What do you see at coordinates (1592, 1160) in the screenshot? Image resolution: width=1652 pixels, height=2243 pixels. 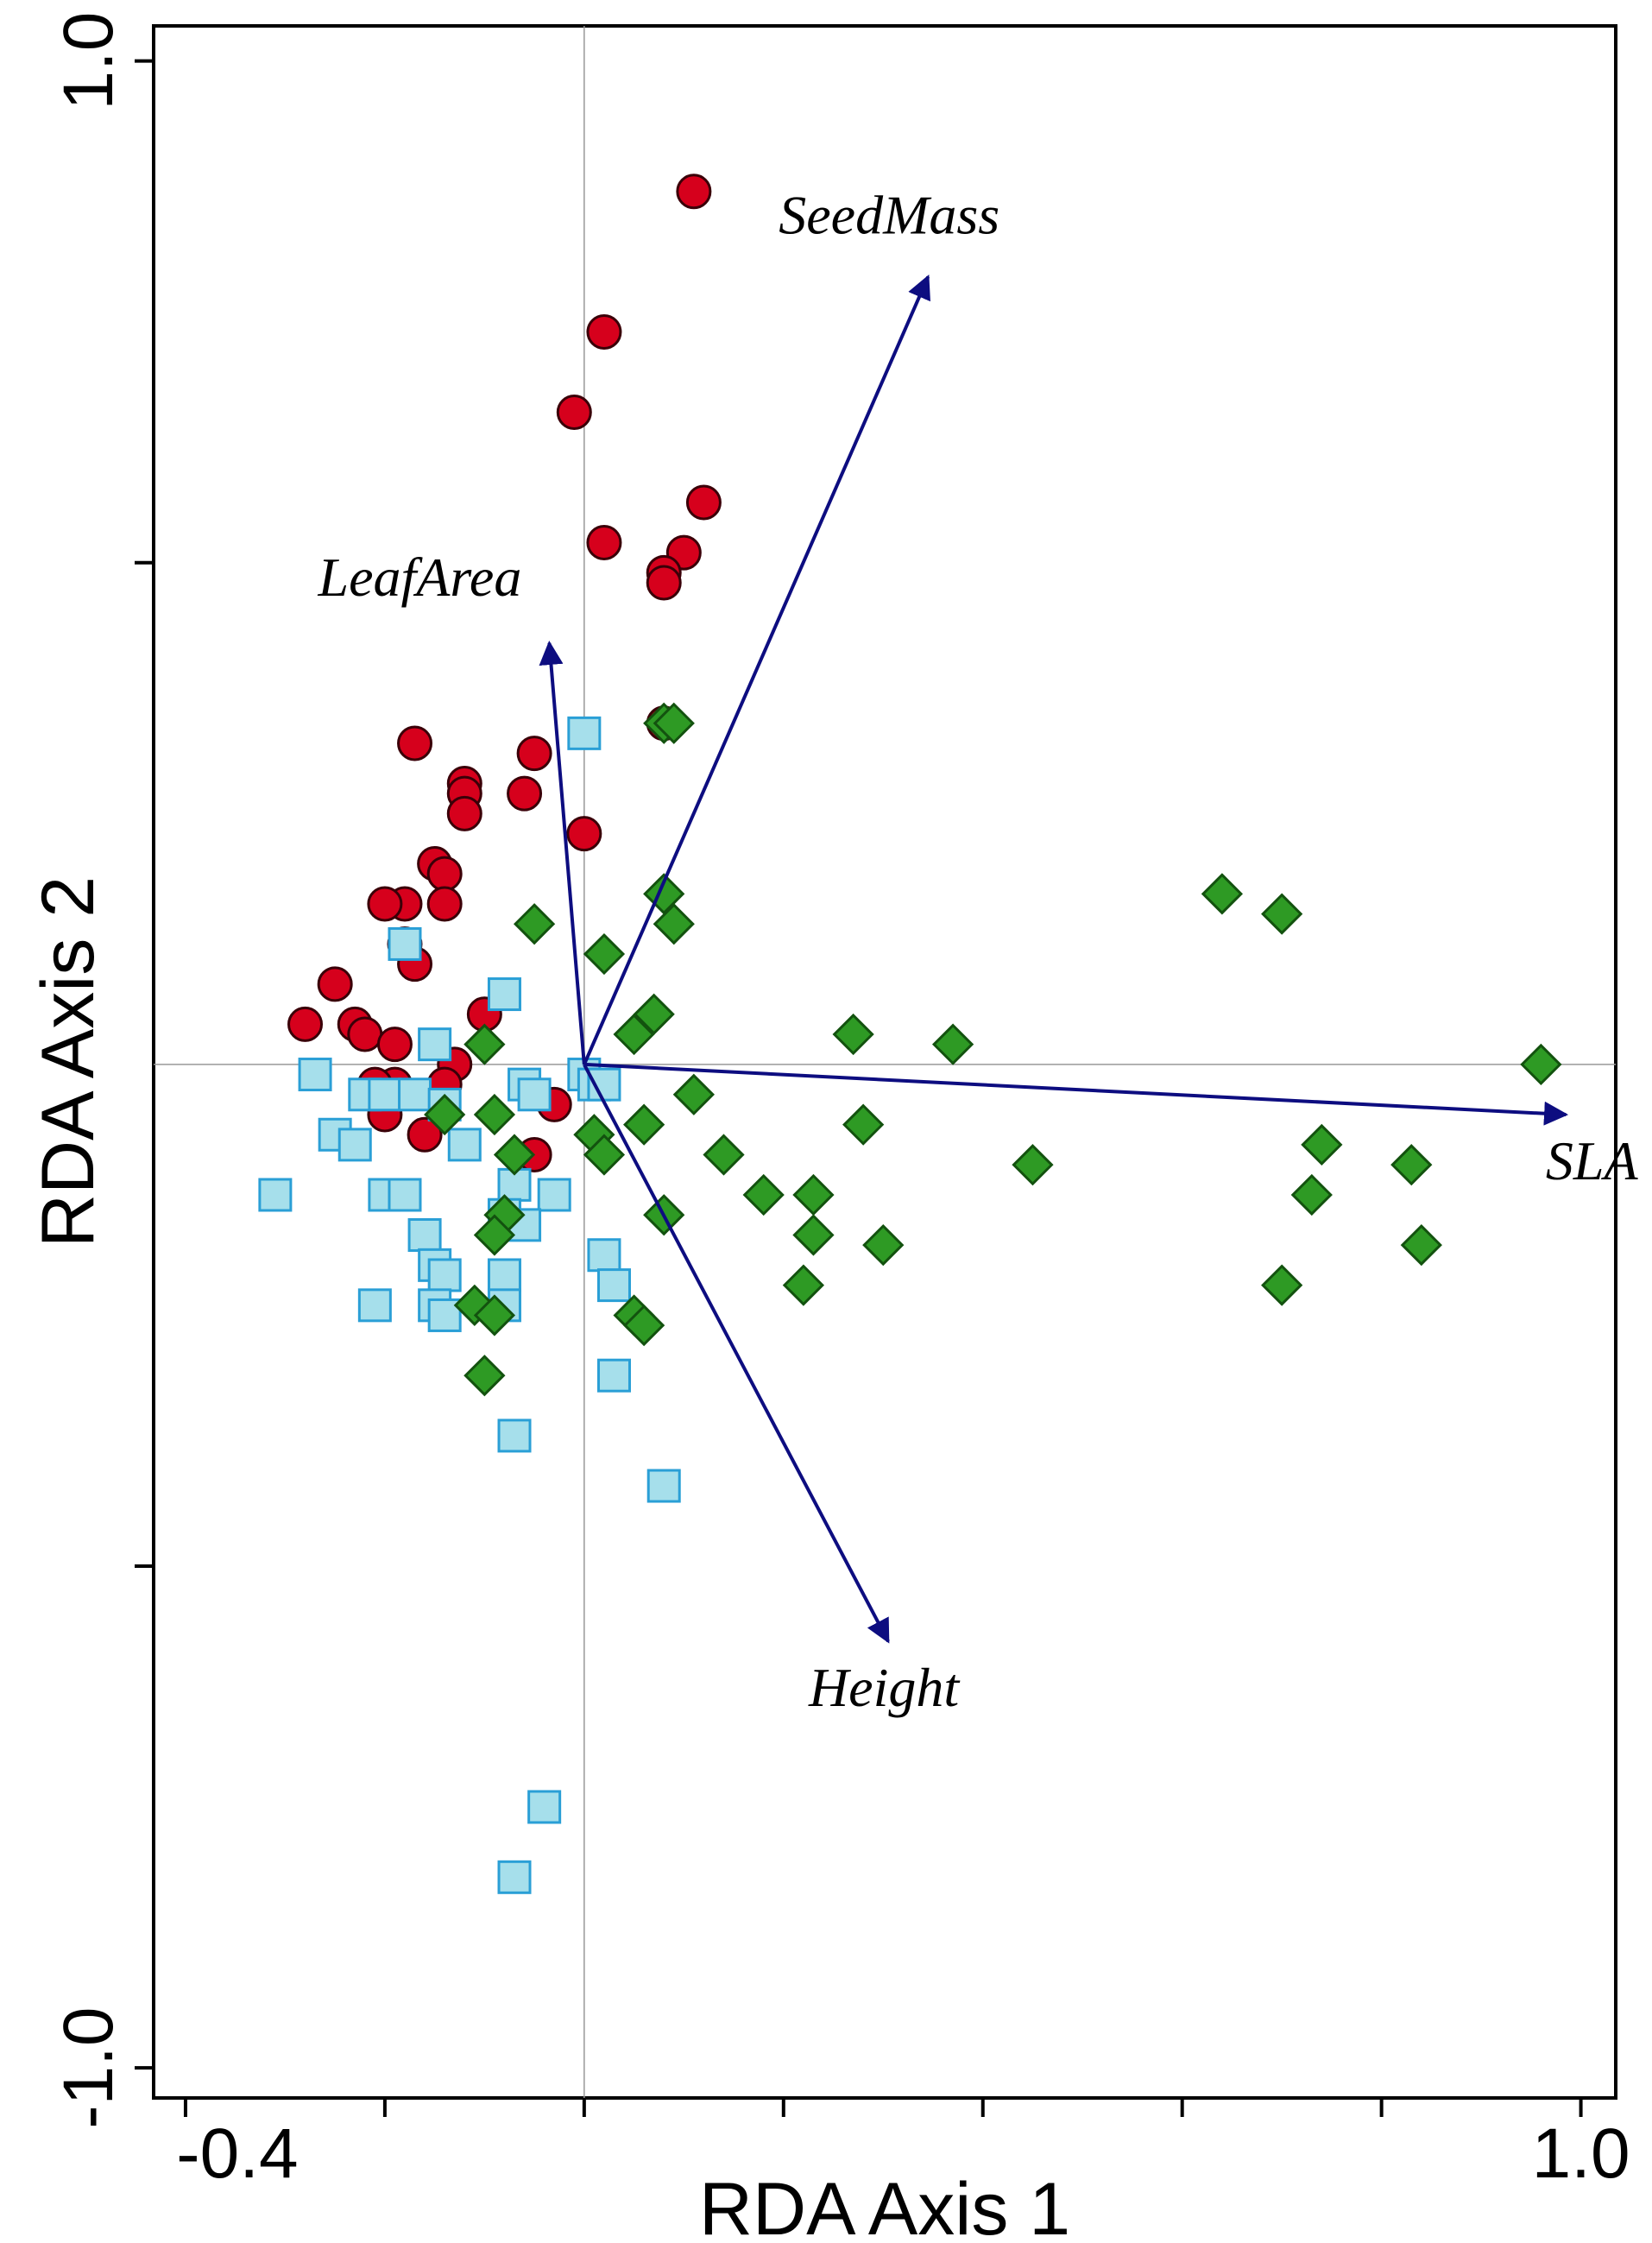 I see `vector-label-sla: SLA` at bounding box center [1592, 1160].